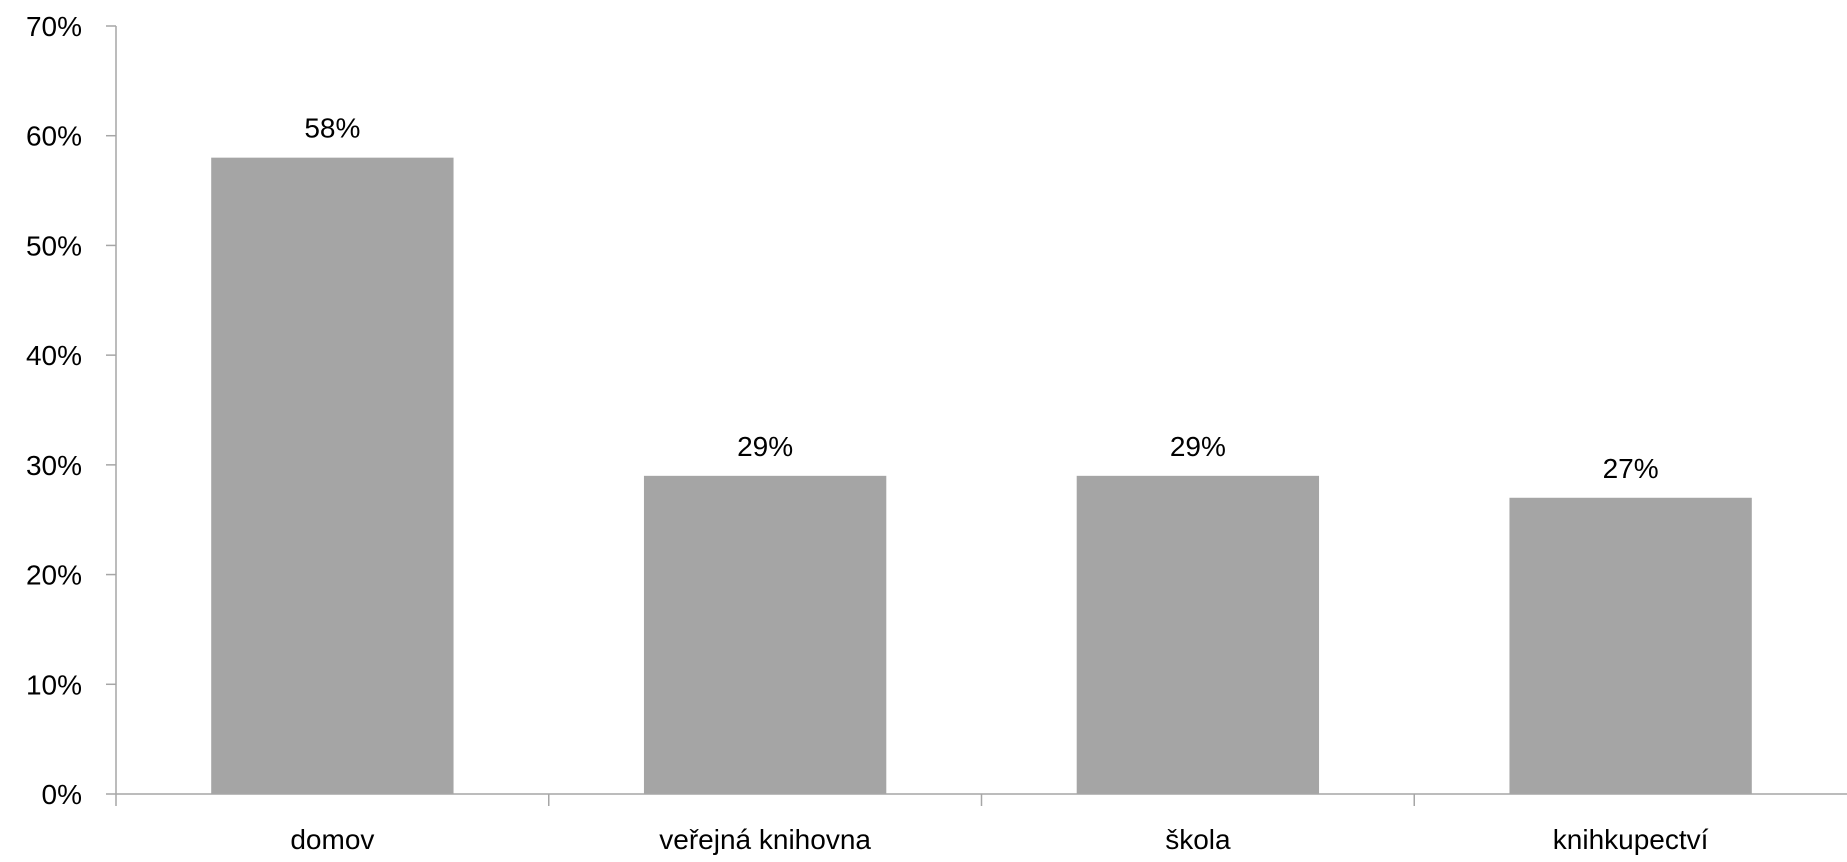 This screenshot has width=1847, height=862. Describe the element at coordinates (54, 684) in the screenshot. I see `y-tick-label: 10%` at that location.